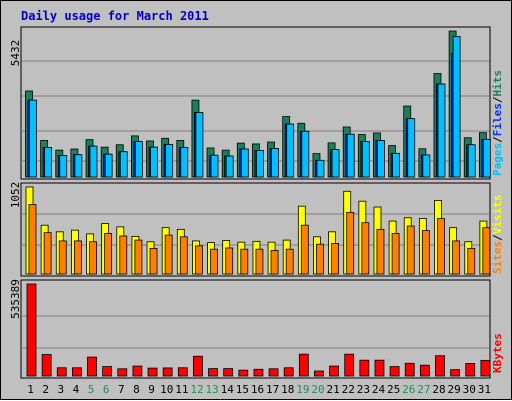 Image resolution: width=512 pixels, height=401 pixels. Describe the element at coordinates (363, 389) in the screenshot. I see `x-tick-label: 23` at that location.